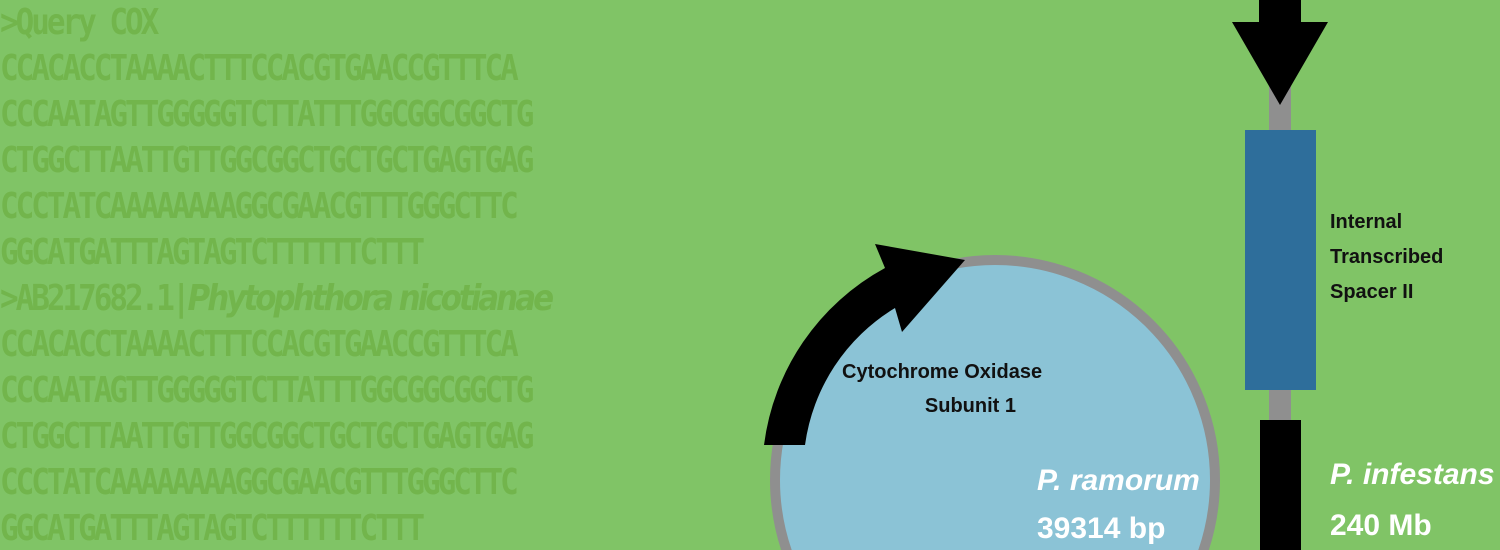  I want to click on cox1-gene-arrow, so click(864, 344).